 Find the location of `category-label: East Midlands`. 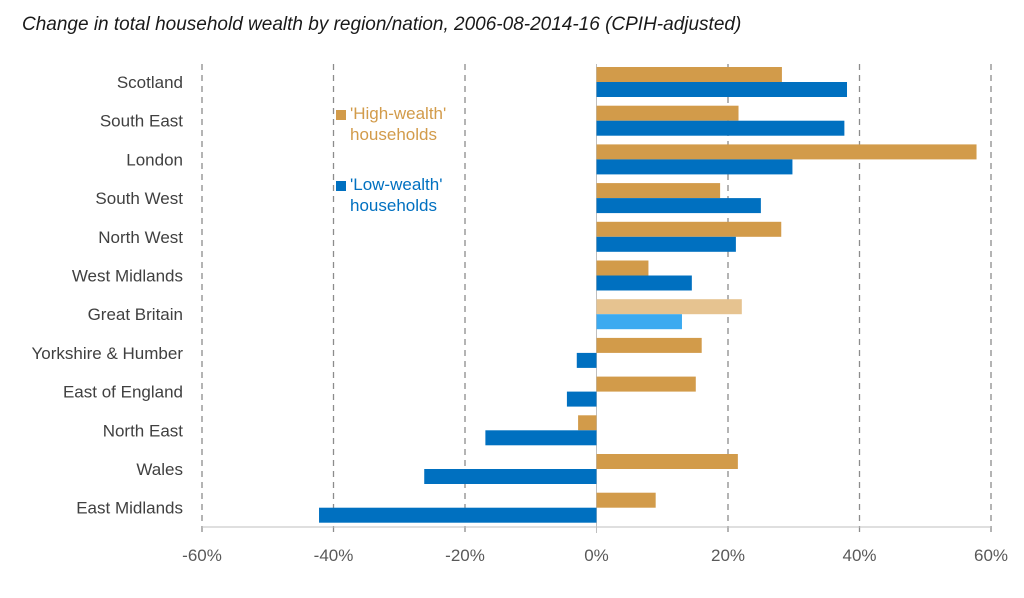

category-label: East Midlands is located at coordinates (129, 508).